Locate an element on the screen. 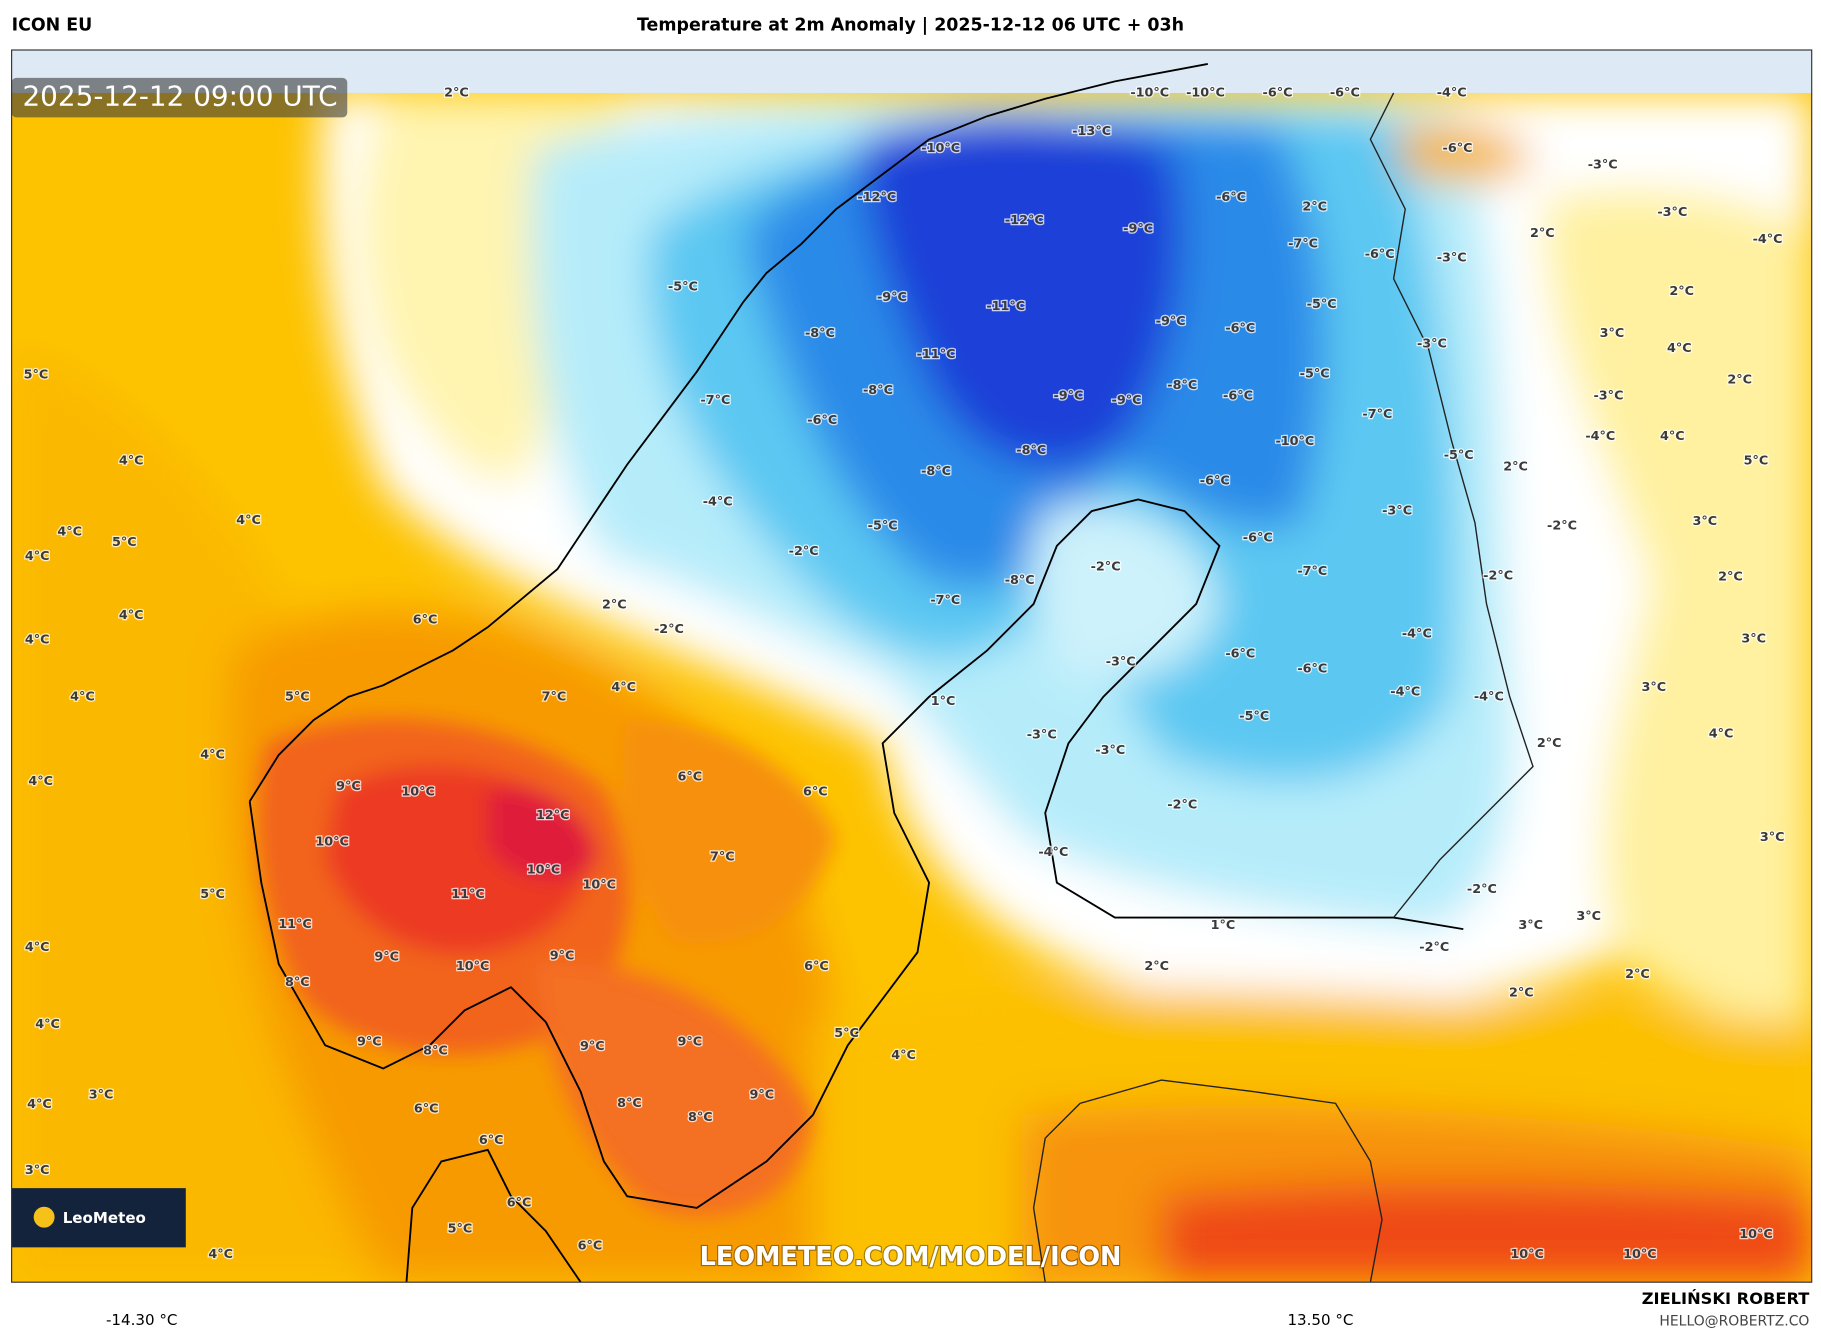  temperature-label: 11°C is located at coordinates (295, 924).